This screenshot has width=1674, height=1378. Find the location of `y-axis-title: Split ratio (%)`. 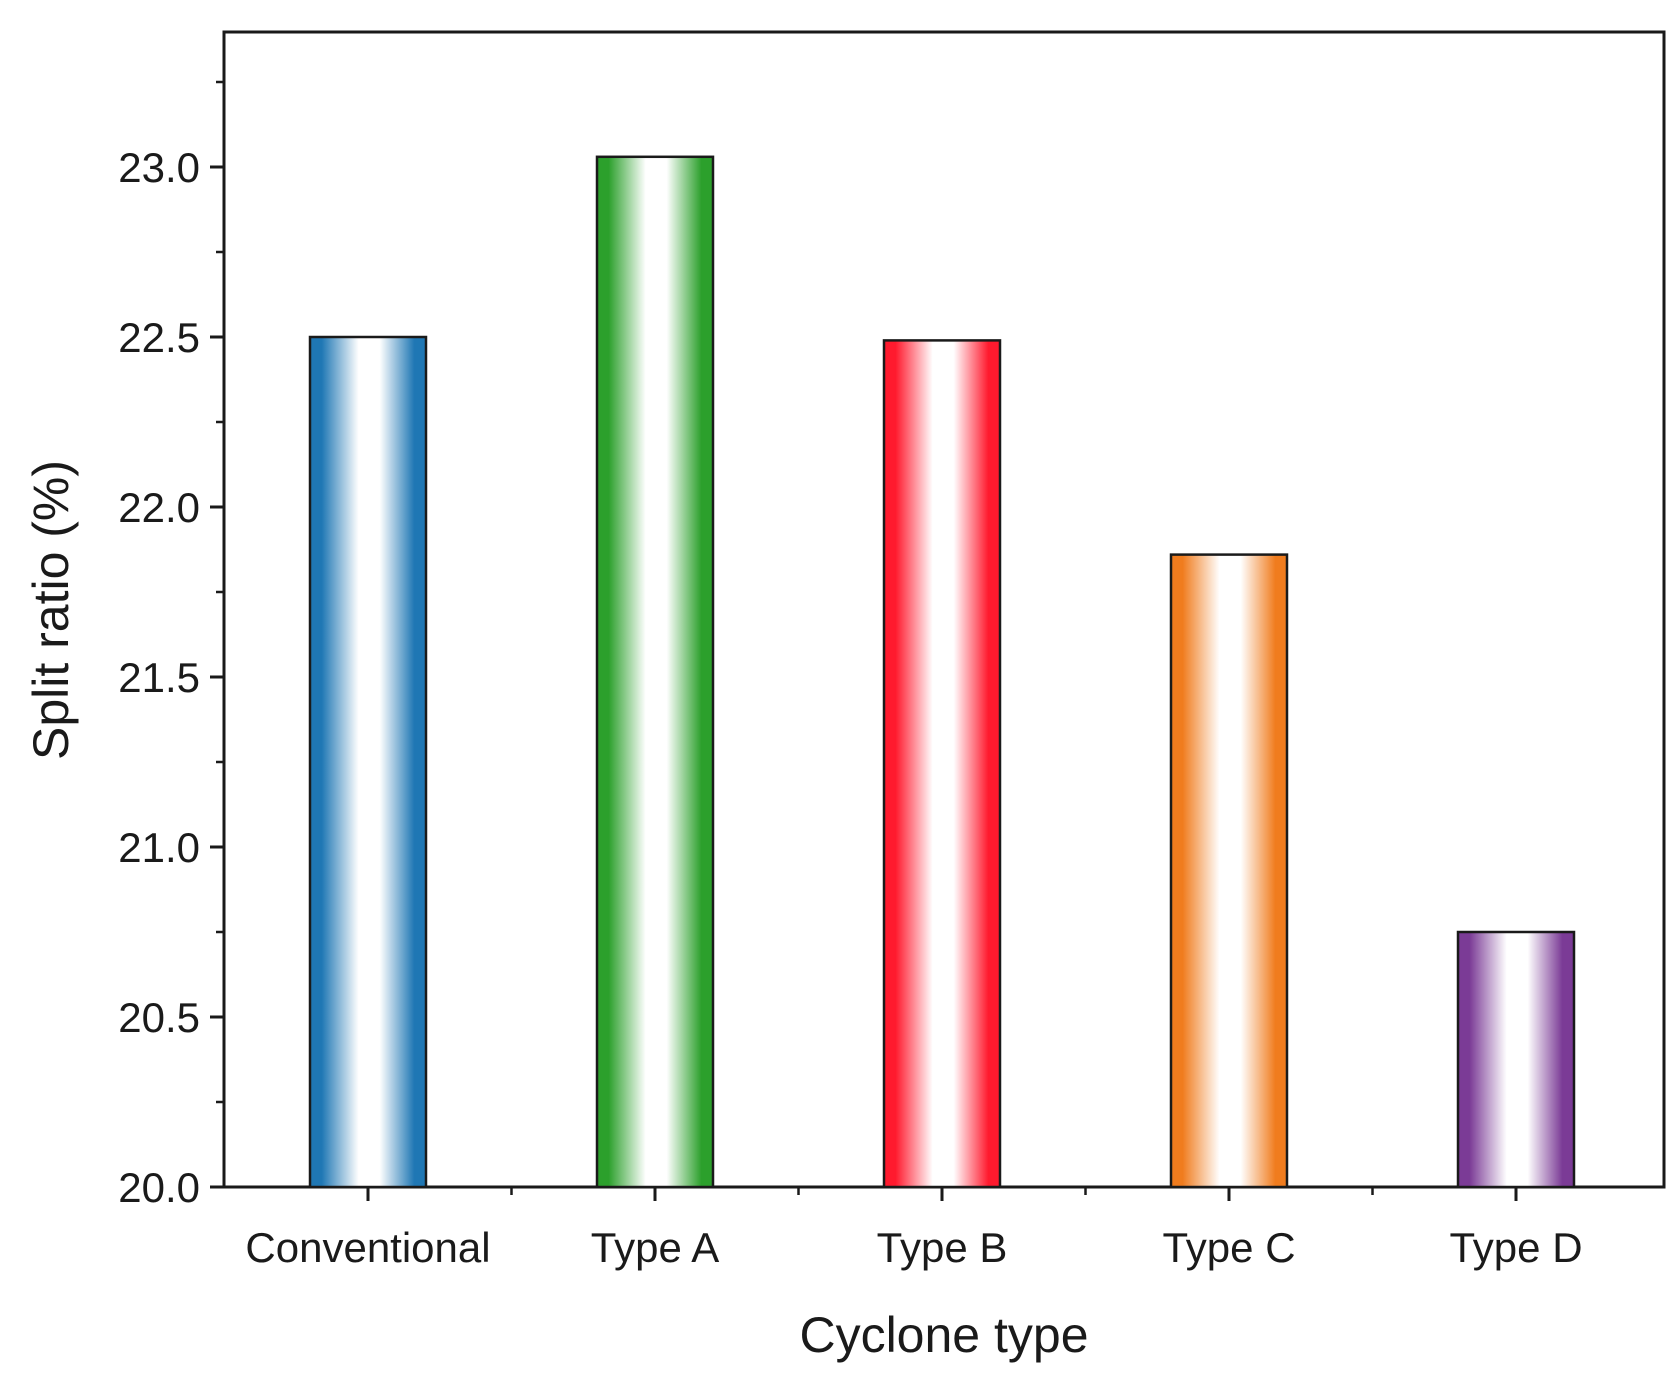

y-axis-title: Split ratio (%) is located at coordinates (51, 610).